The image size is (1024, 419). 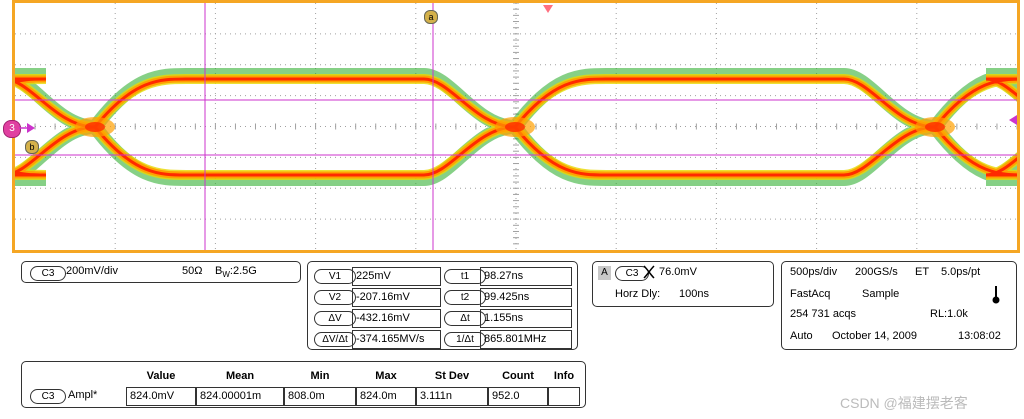 I want to click on measurement-header-2: Min, so click(x=320, y=376).